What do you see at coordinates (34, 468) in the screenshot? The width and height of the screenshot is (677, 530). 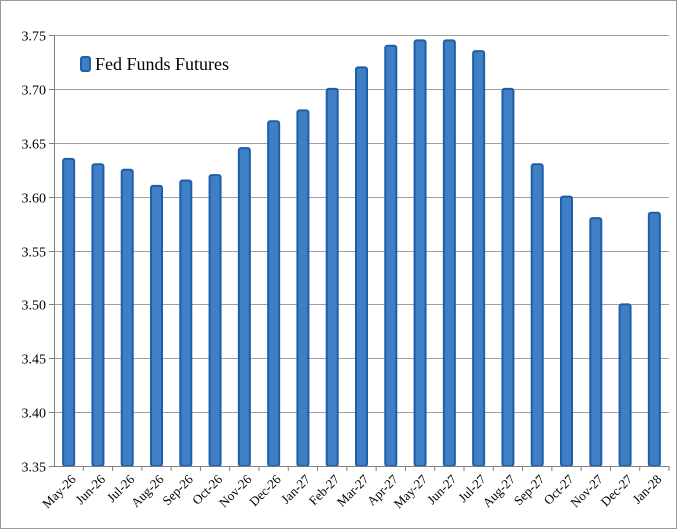 I see `y-tick-label-0: 3.35` at bounding box center [34, 468].